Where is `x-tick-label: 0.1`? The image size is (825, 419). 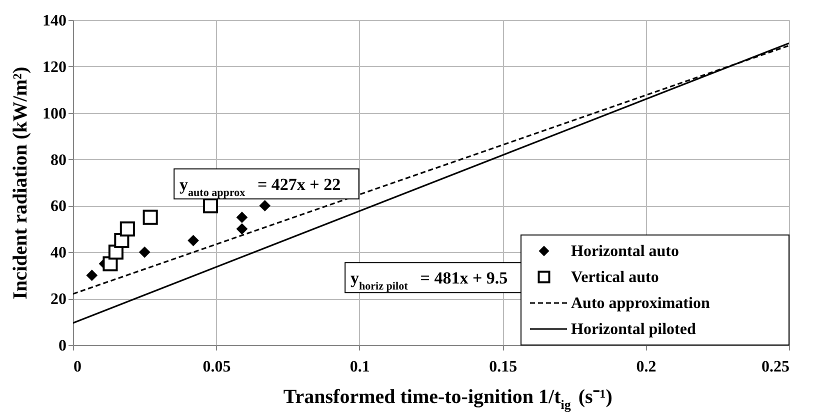
x-tick-label: 0.1 is located at coordinates (360, 367).